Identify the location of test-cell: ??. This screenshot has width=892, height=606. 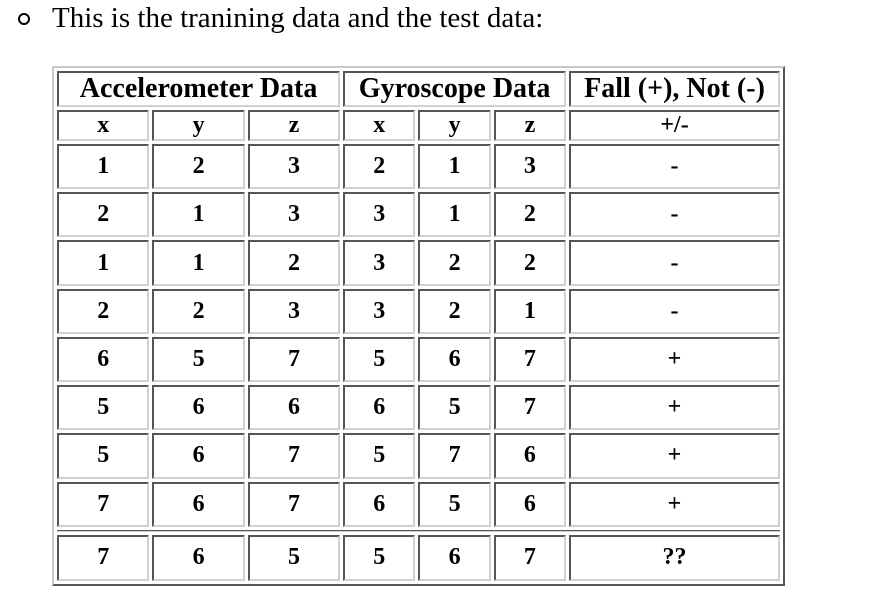
(674, 557).